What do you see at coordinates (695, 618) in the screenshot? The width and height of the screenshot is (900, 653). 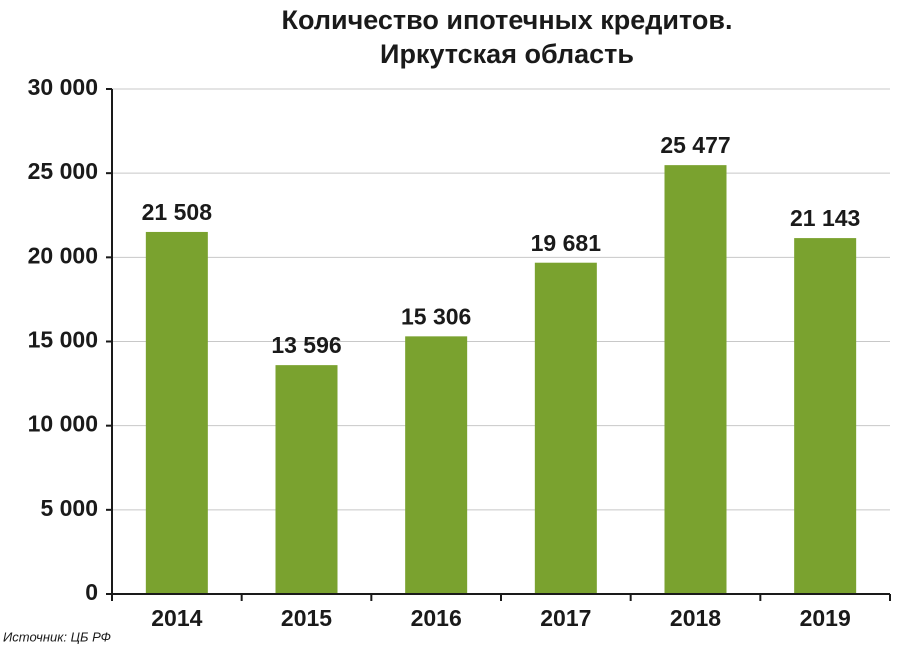 I see `x-tick-label: 2018` at bounding box center [695, 618].